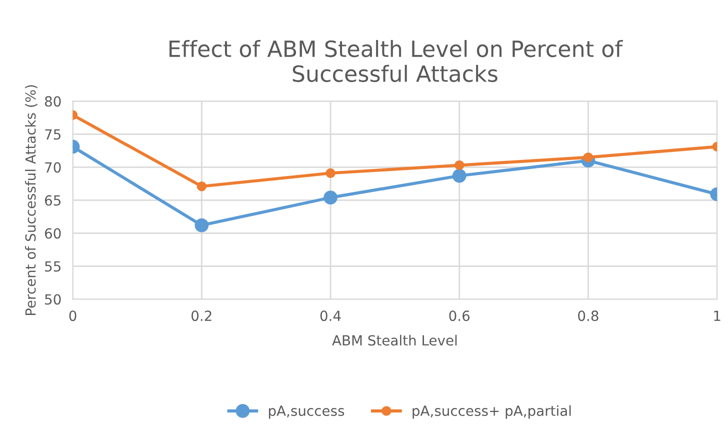 Image resolution: width=728 pixels, height=440 pixels. I want to click on legend-label: pA,success+ pA,partial, so click(491, 412).